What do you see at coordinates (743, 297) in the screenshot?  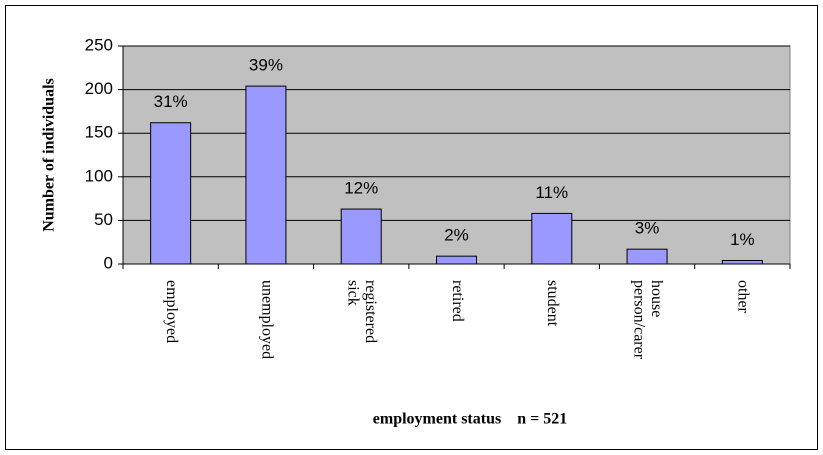 I see `x-tick-label: other` at bounding box center [743, 297].